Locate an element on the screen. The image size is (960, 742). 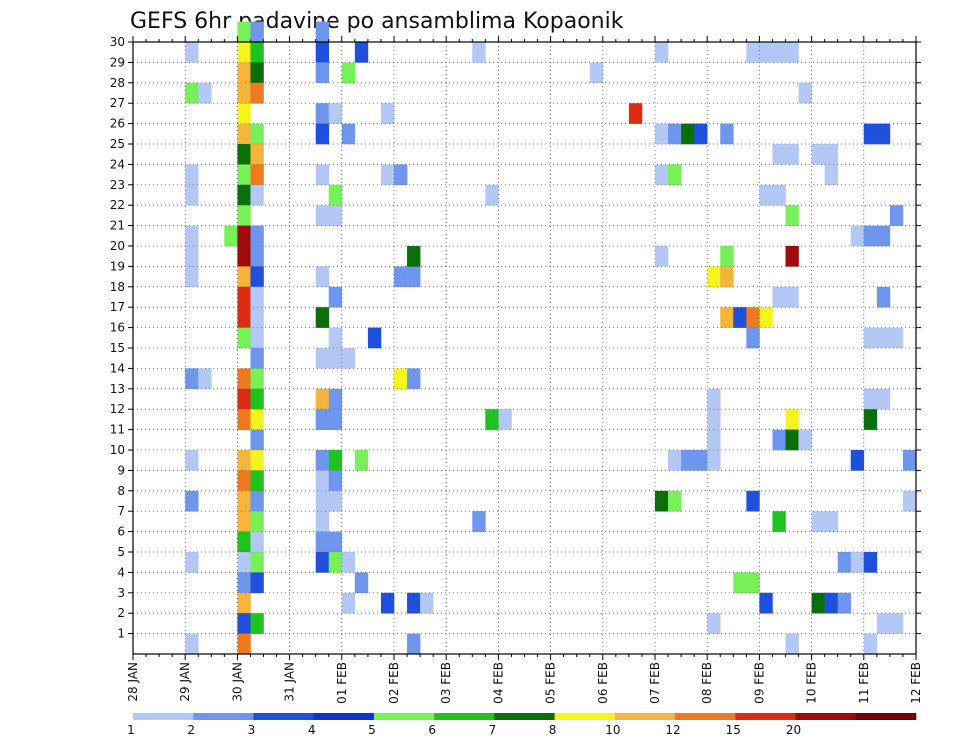
colorbar-label: 8 is located at coordinates (553, 730).